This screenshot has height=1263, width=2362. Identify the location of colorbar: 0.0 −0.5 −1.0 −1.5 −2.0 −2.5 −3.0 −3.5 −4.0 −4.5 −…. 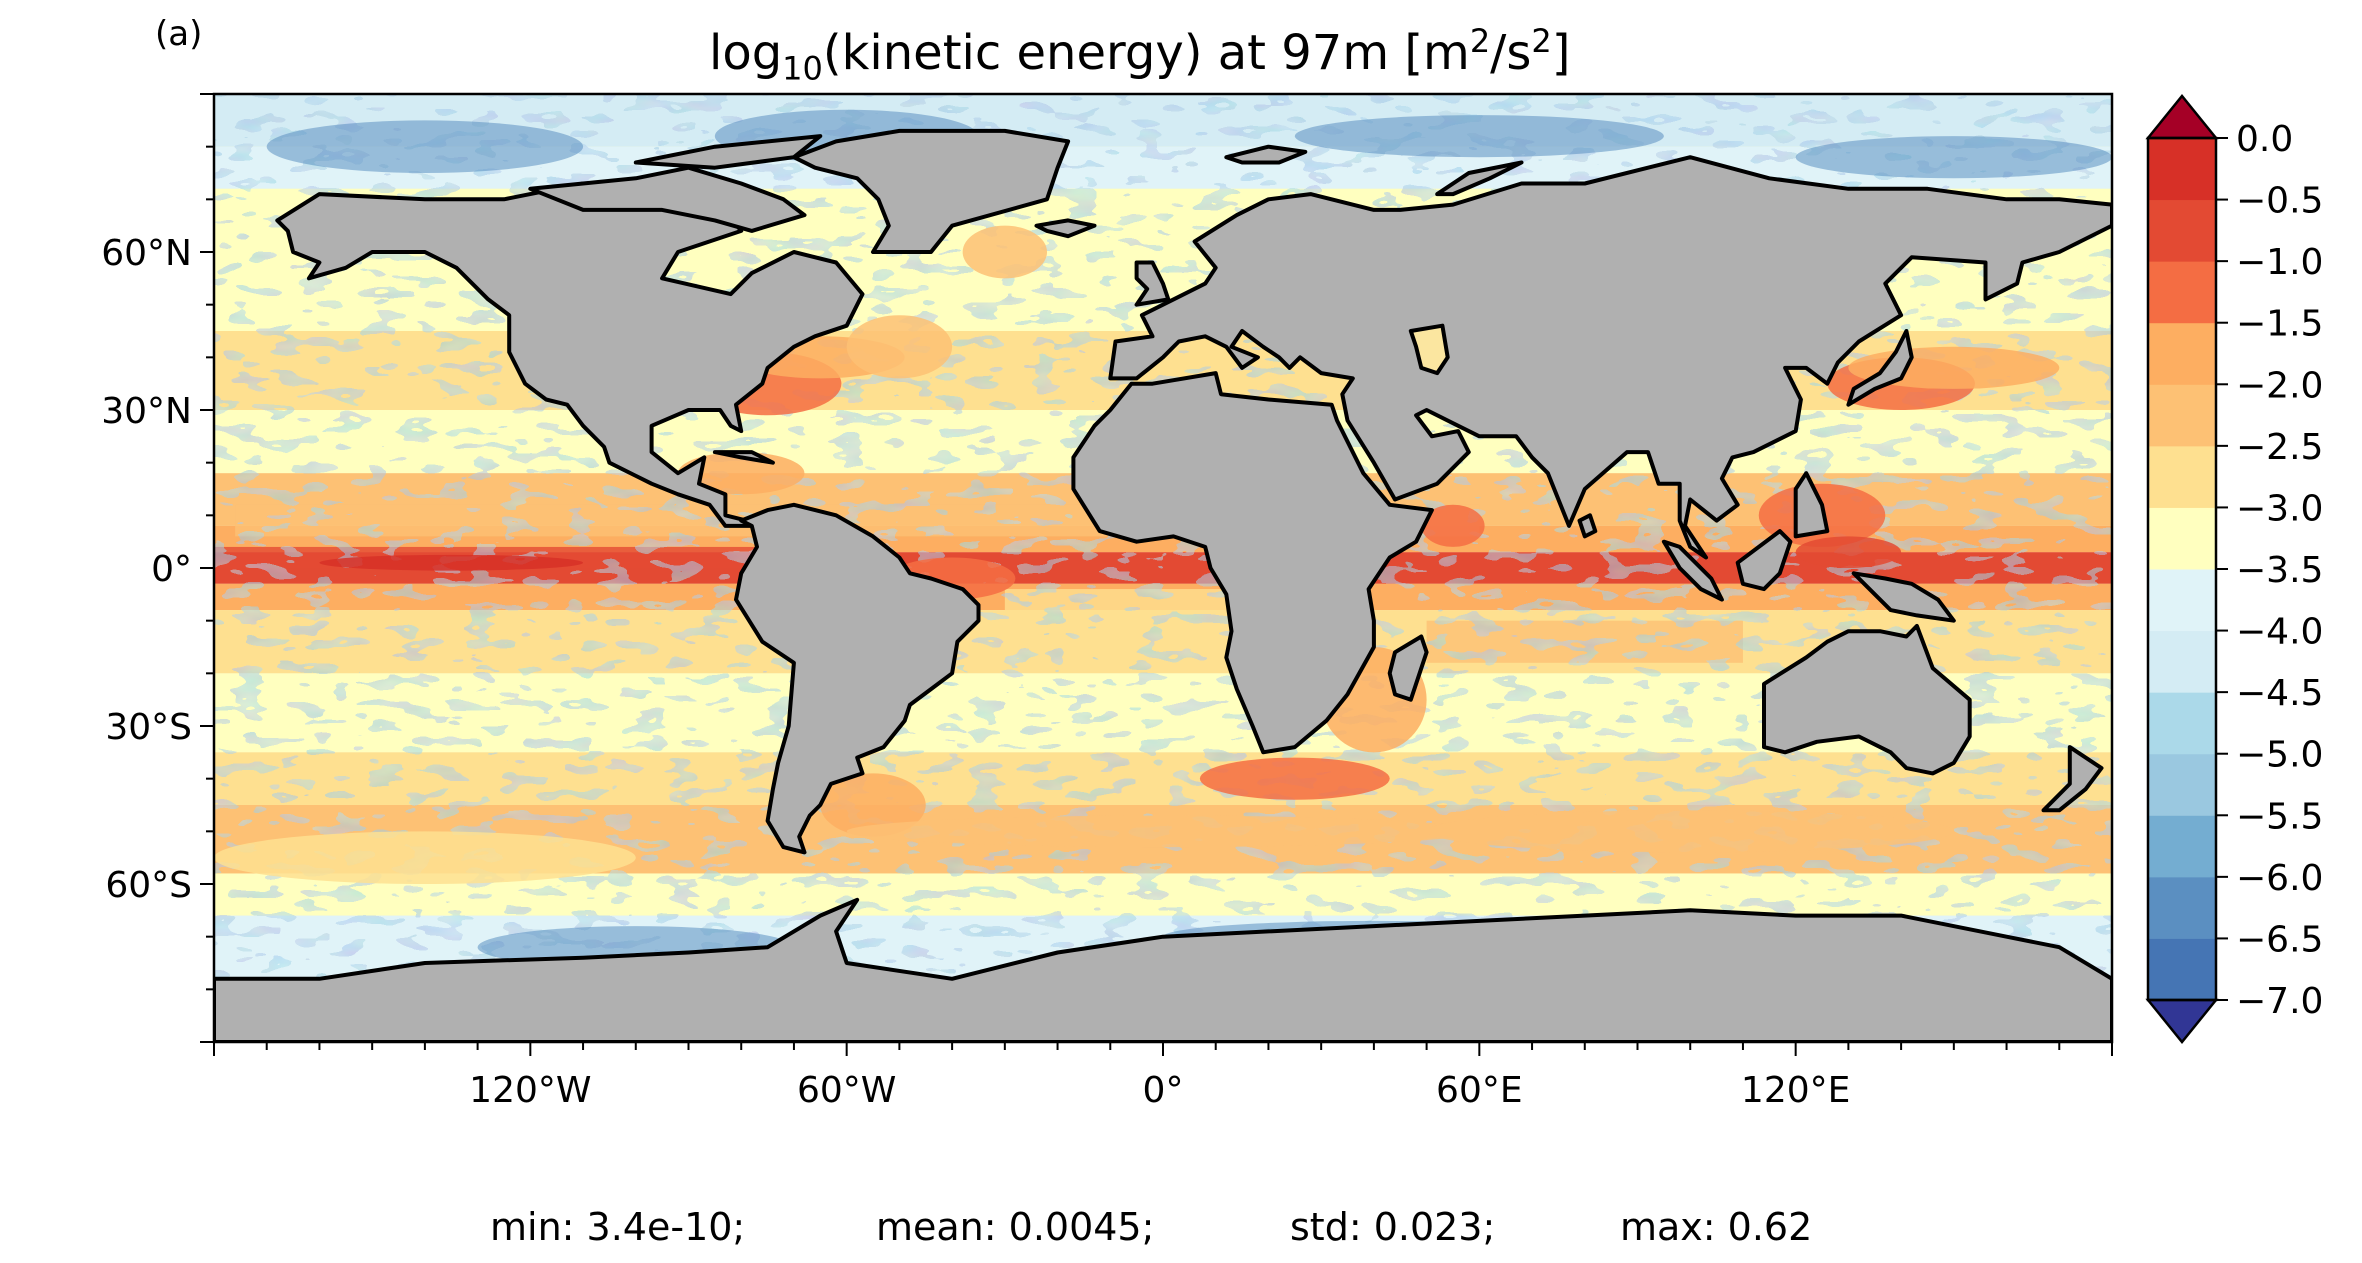
(2234, 569).